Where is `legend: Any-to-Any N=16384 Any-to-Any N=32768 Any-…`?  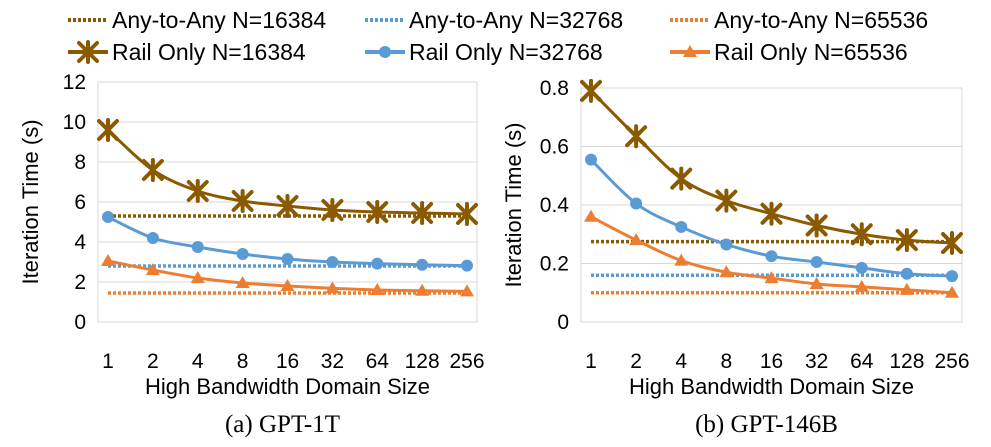
legend: Any-to-Any N=16384 Any-to-Any N=32768 Any-… is located at coordinates (498, 36).